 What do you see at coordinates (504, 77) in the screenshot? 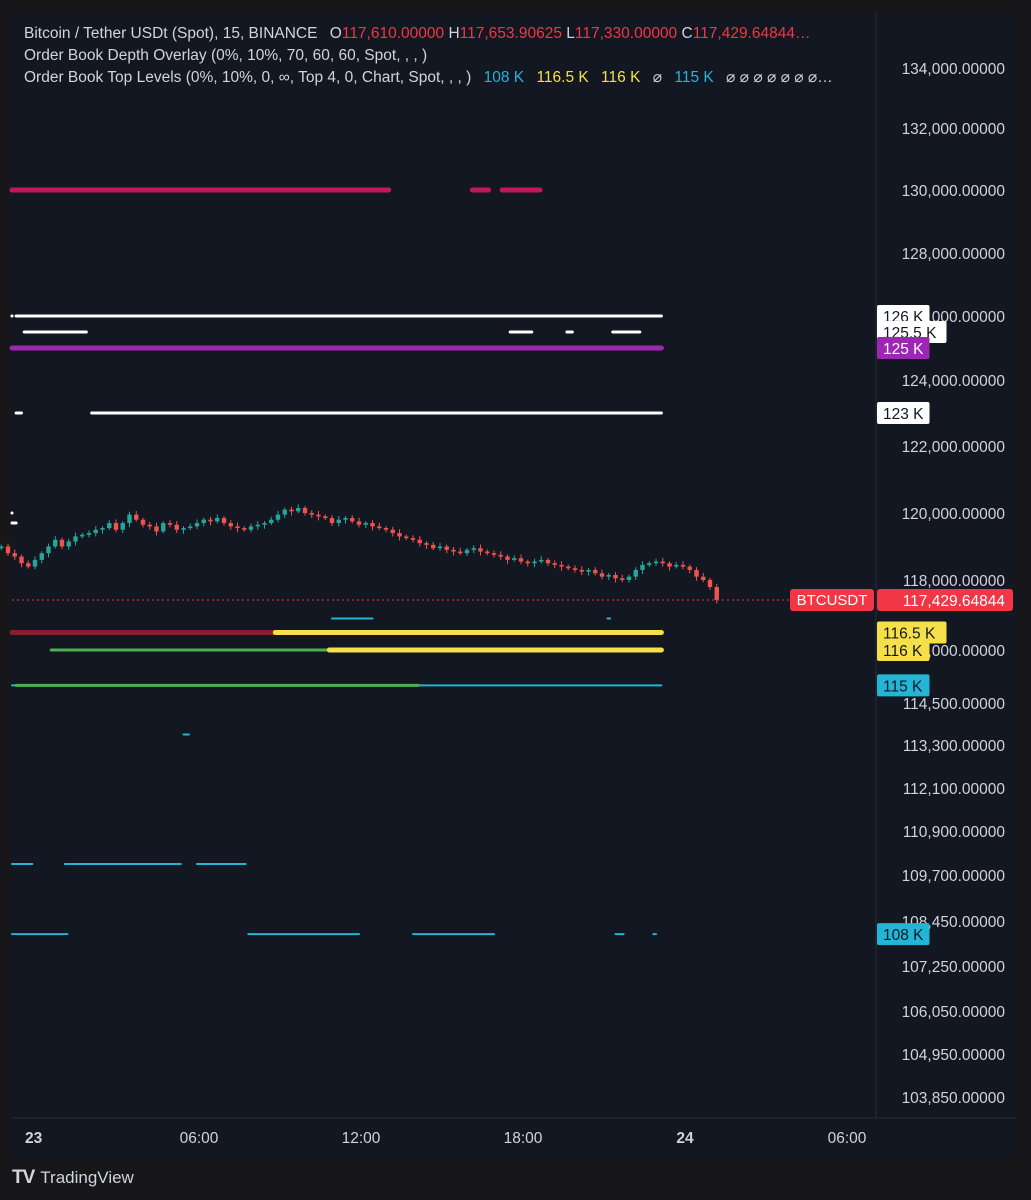
I see `indicator-2-value-1: 108 K` at bounding box center [504, 77].